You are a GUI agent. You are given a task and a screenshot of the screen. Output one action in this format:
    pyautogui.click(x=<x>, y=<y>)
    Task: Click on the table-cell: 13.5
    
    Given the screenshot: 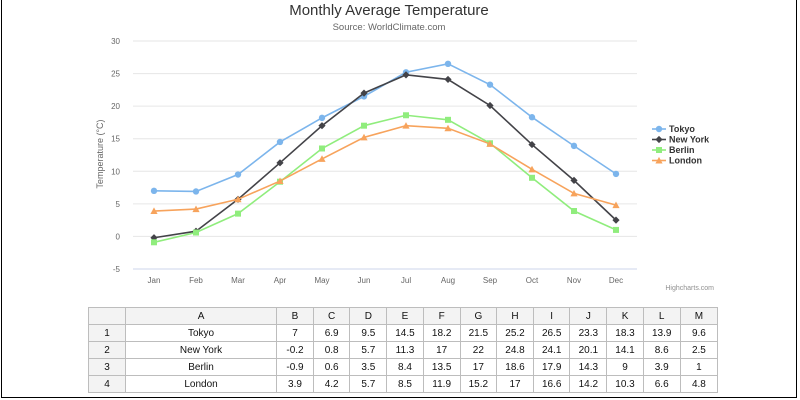 What is the action you would take?
    pyautogui.click(x=441, y=367)
    